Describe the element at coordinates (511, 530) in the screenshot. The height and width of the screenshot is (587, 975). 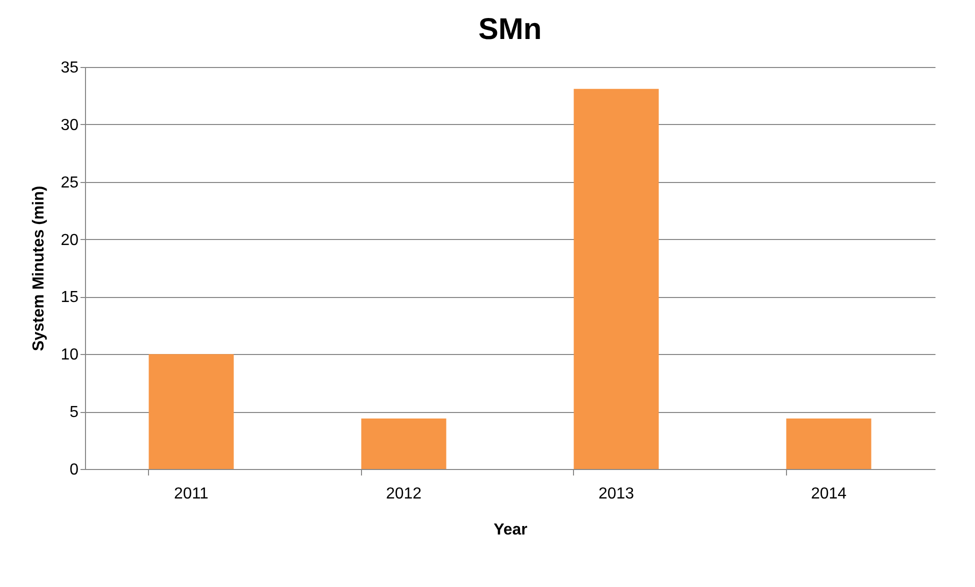
I see `x-axis-title: Year` at that location.